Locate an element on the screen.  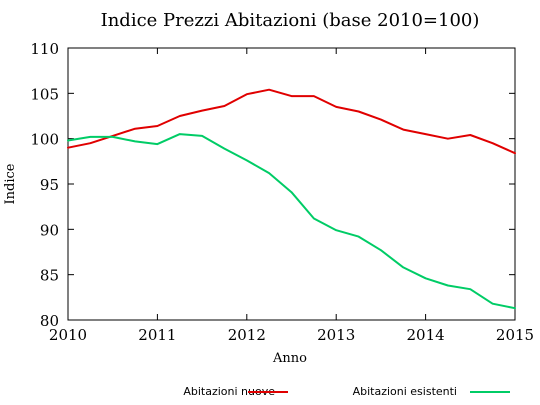
y-tick-label: 105 is located at coordinates (44, 94).